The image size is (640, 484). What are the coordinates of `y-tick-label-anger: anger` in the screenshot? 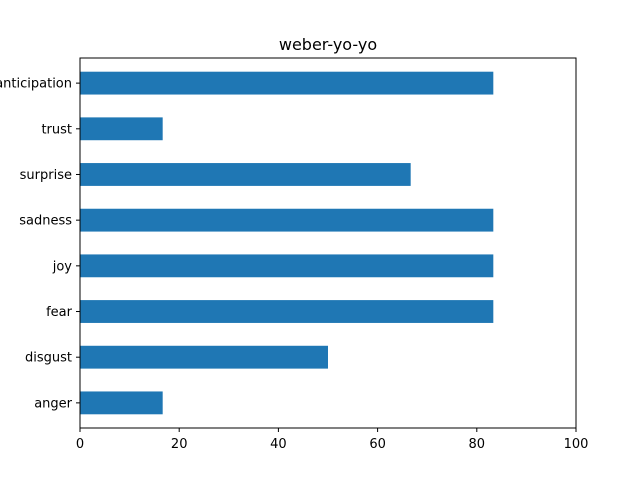 It's located at (53, 403).